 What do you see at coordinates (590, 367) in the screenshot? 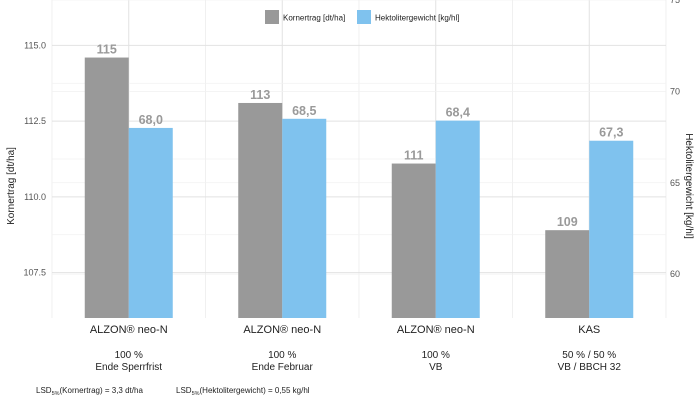
I see `category-sublabel: VB / BBCH 32` at bounding box center [590, 367].